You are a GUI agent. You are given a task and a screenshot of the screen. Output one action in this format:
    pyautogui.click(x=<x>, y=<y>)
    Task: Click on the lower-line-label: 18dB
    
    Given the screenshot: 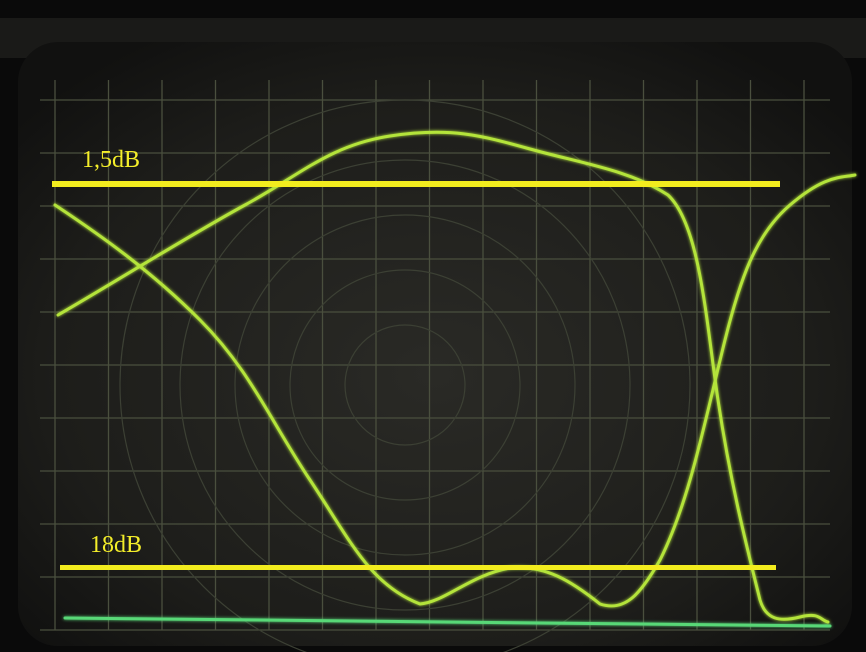 What is the action you would take?
    pyautogui.click(x=116, y=545)
    